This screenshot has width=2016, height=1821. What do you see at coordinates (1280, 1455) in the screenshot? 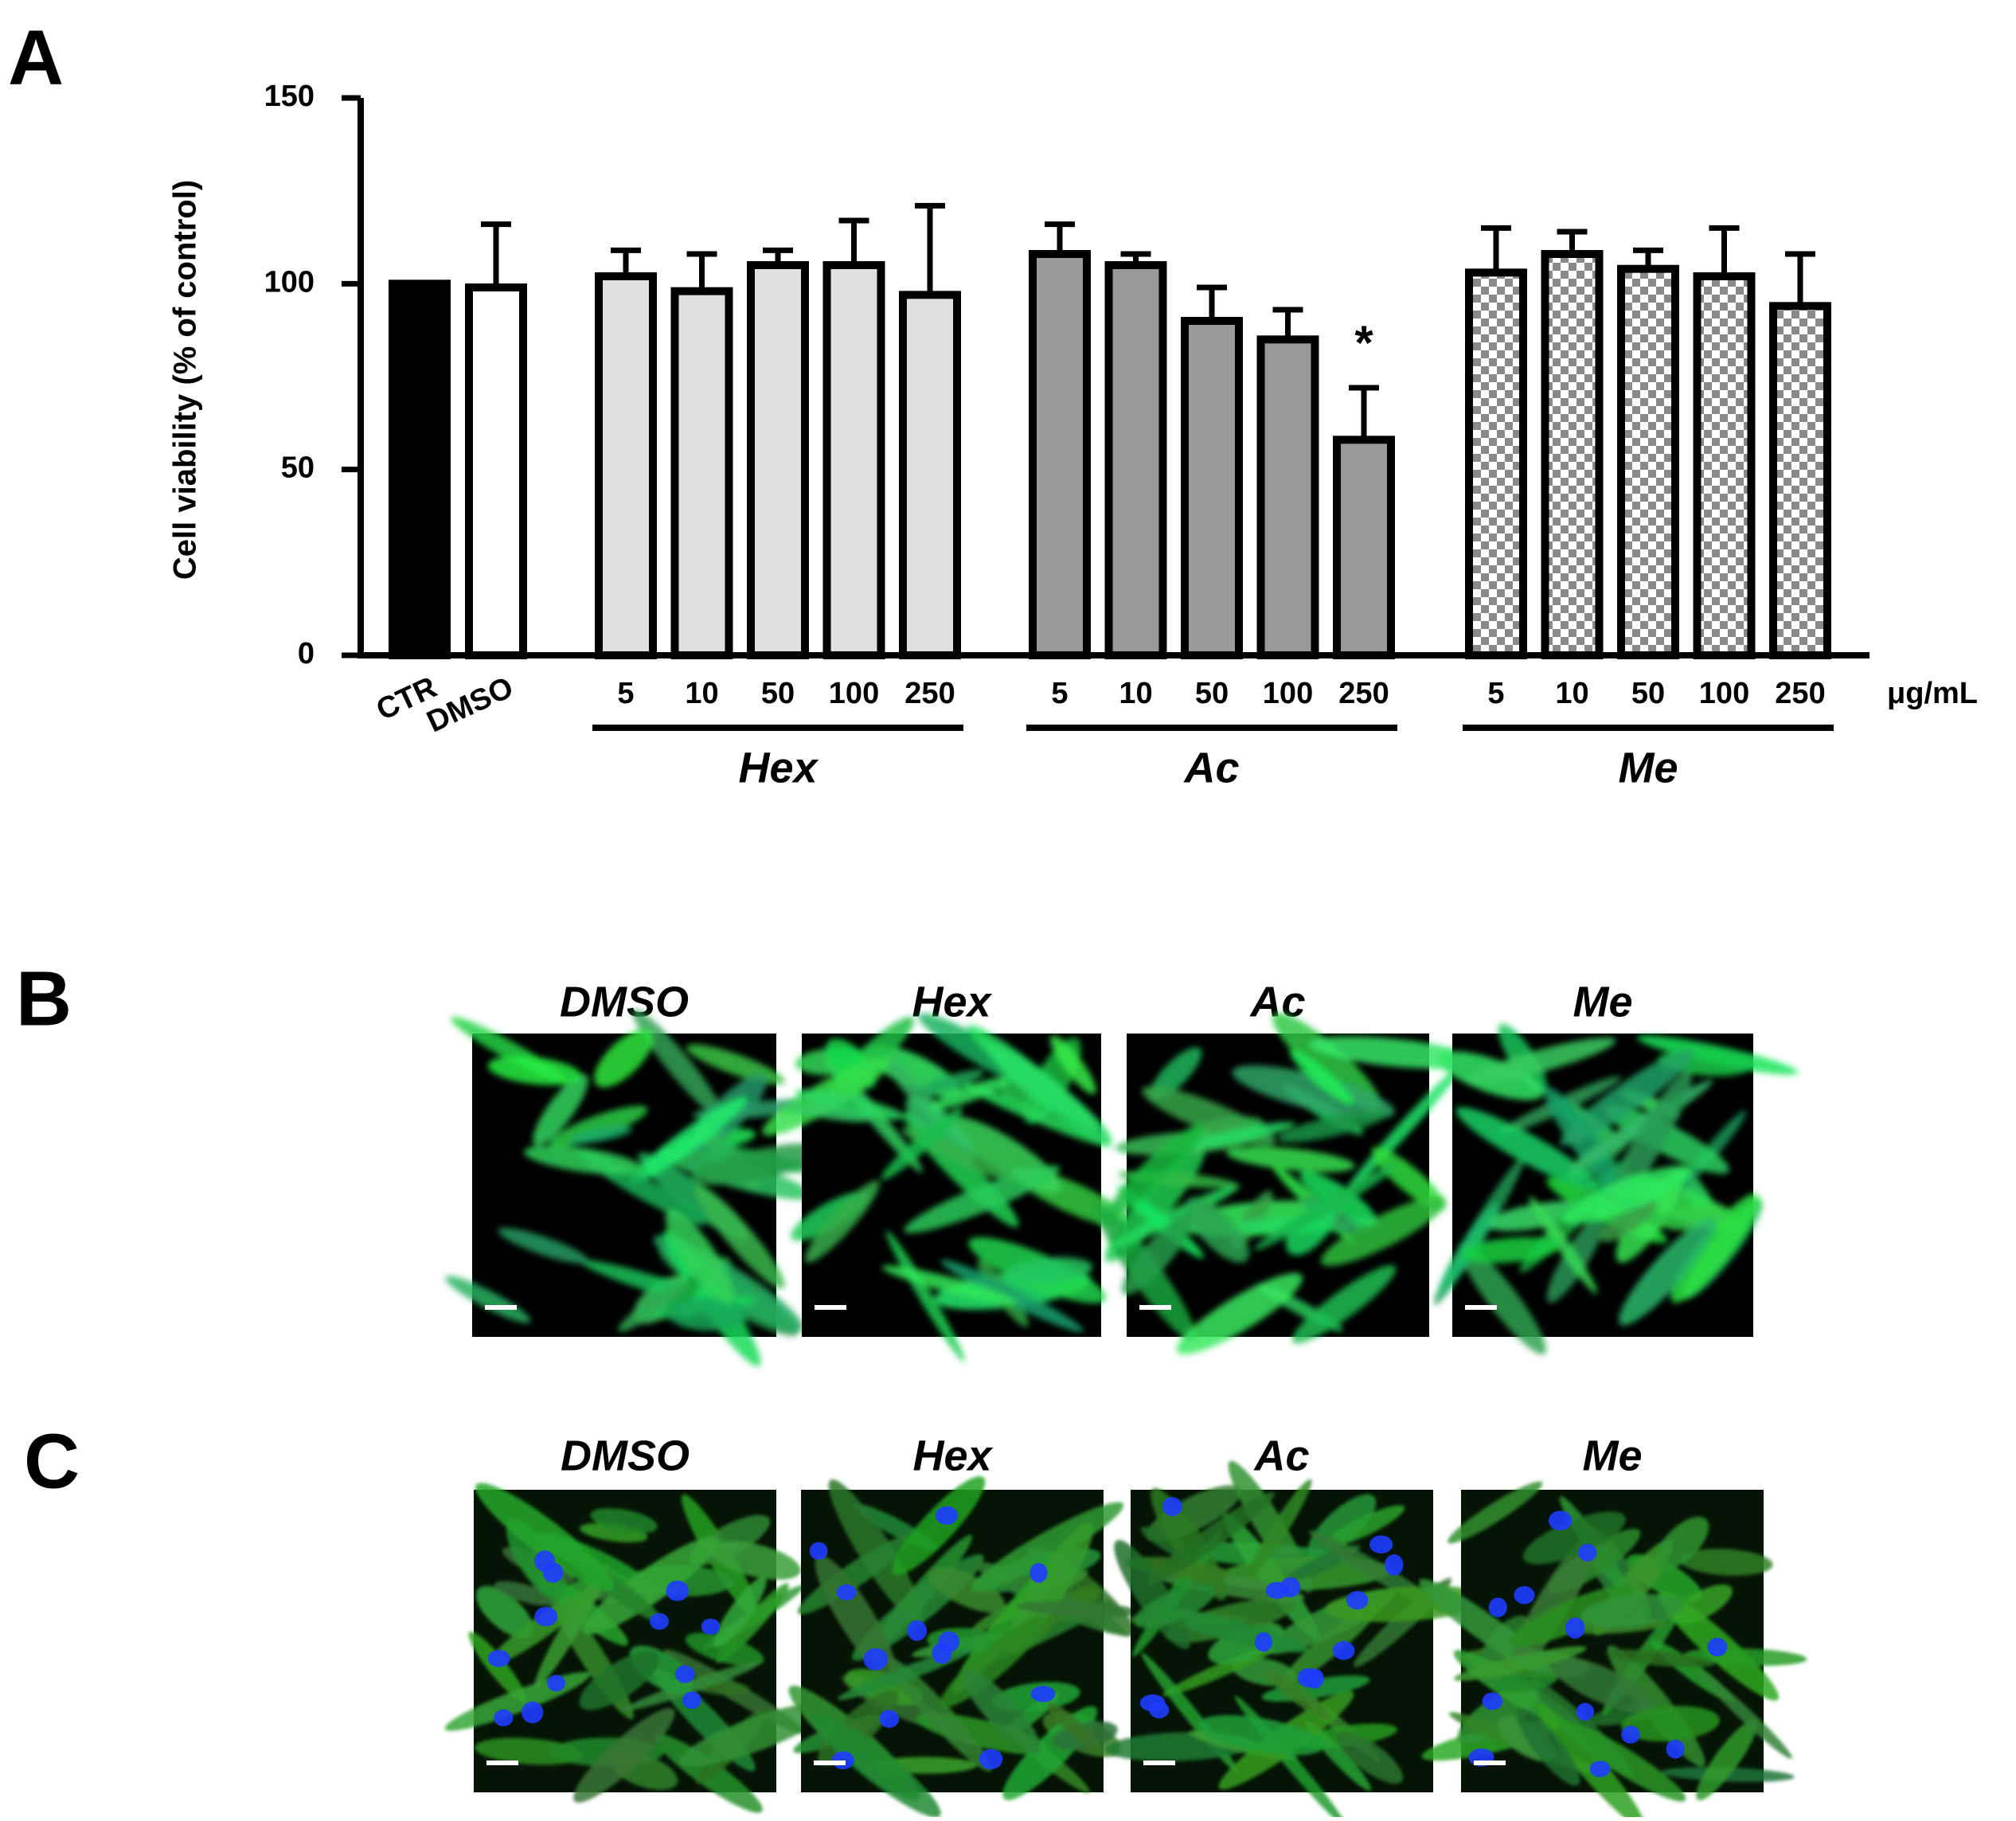
I see `image-title: Ac` at bounding box center [1280, 1455].